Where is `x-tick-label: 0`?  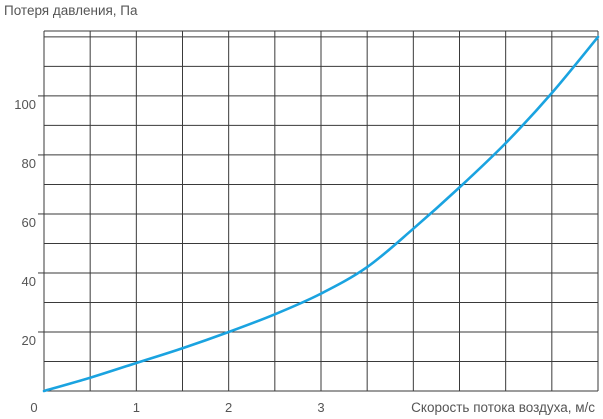
x-tick-label: 0 is located at coordinates (33, 407).